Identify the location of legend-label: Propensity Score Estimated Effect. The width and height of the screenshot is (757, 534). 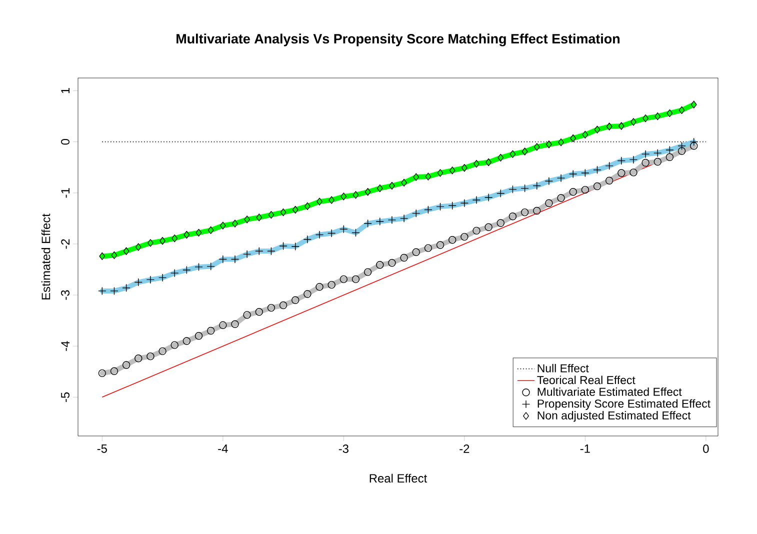
(624, 404).